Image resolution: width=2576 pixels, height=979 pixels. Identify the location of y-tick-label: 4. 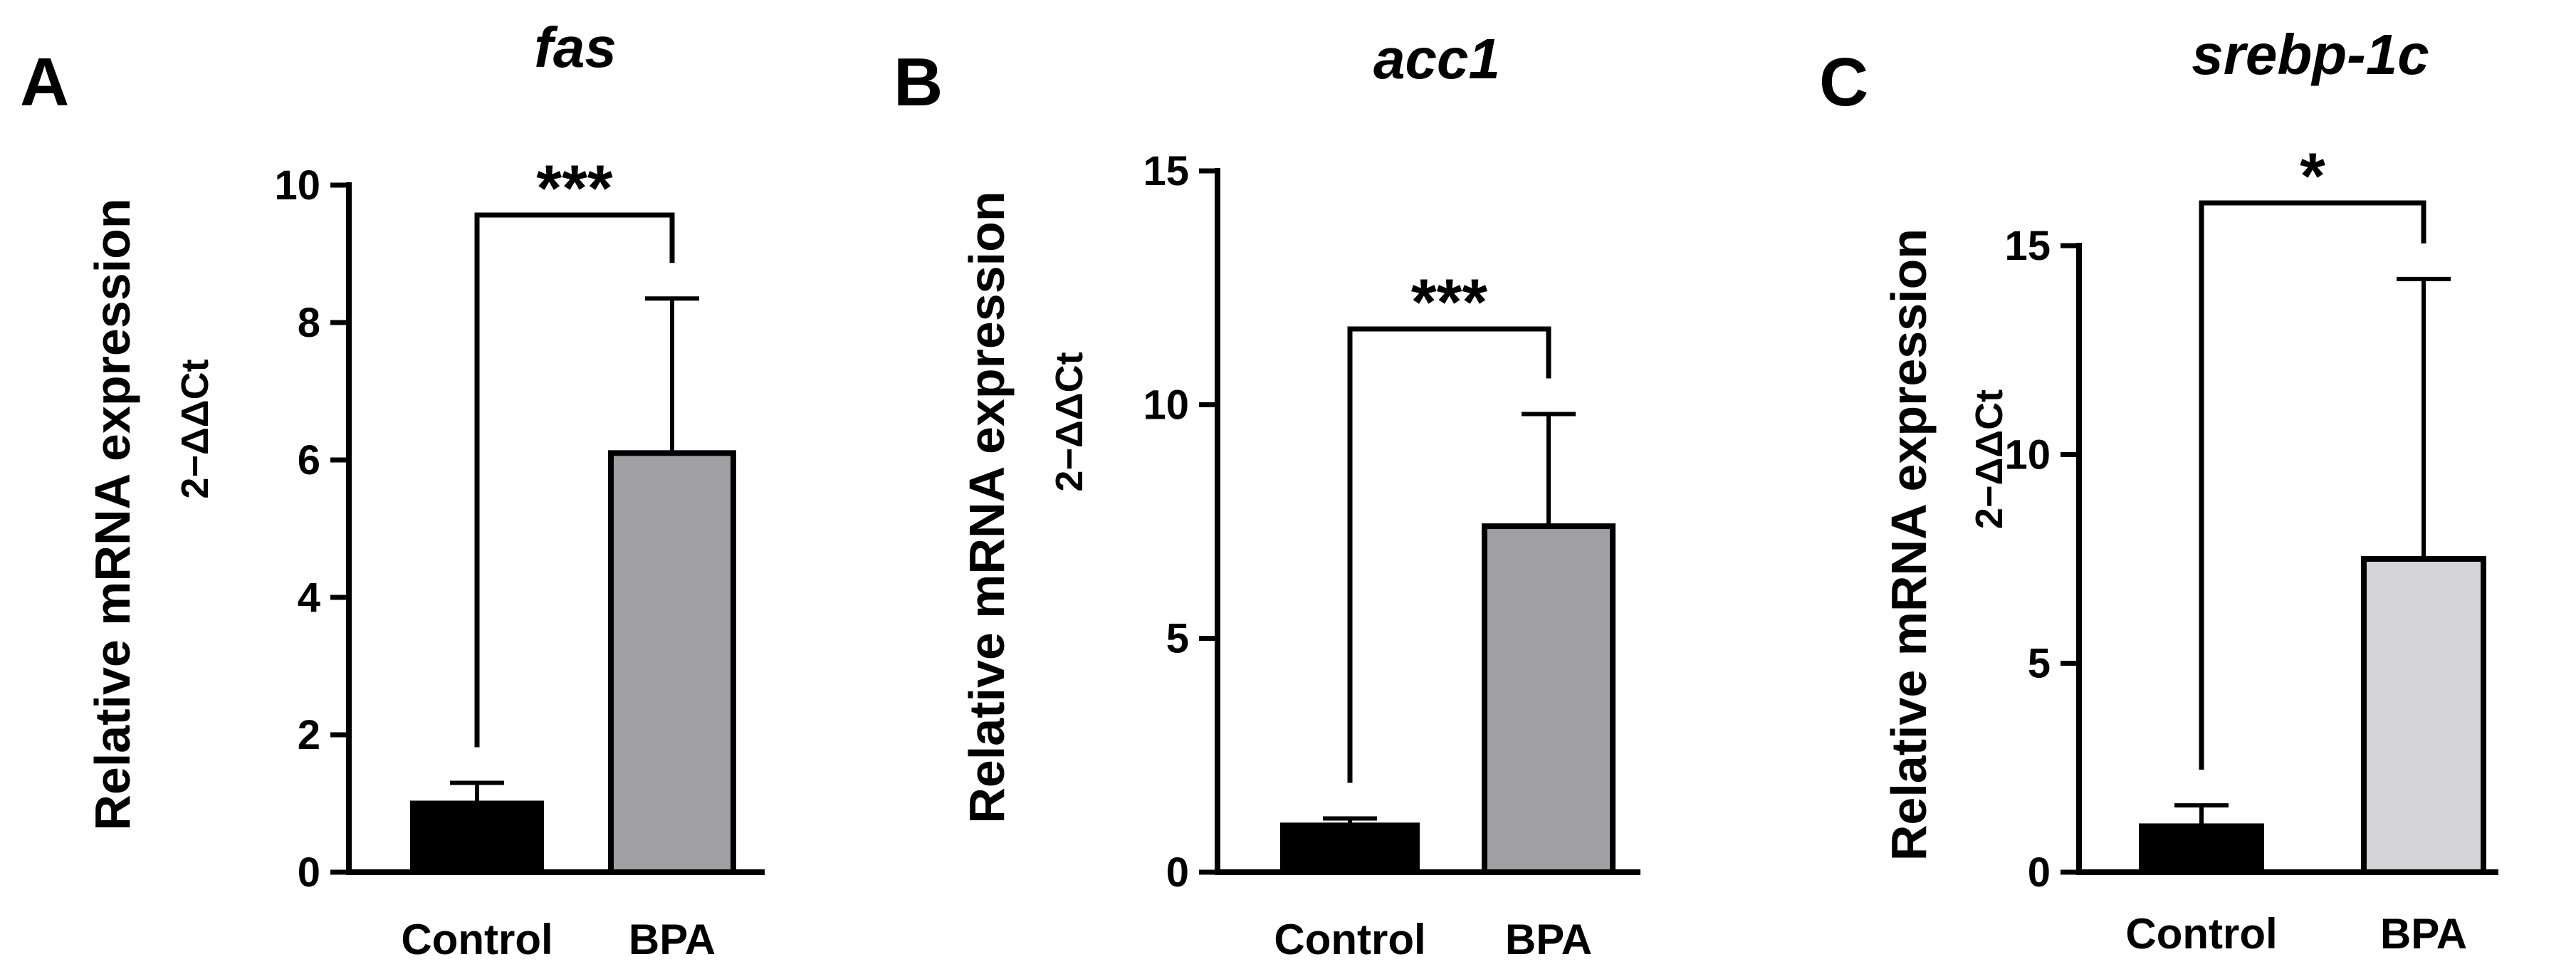
(309, 598).